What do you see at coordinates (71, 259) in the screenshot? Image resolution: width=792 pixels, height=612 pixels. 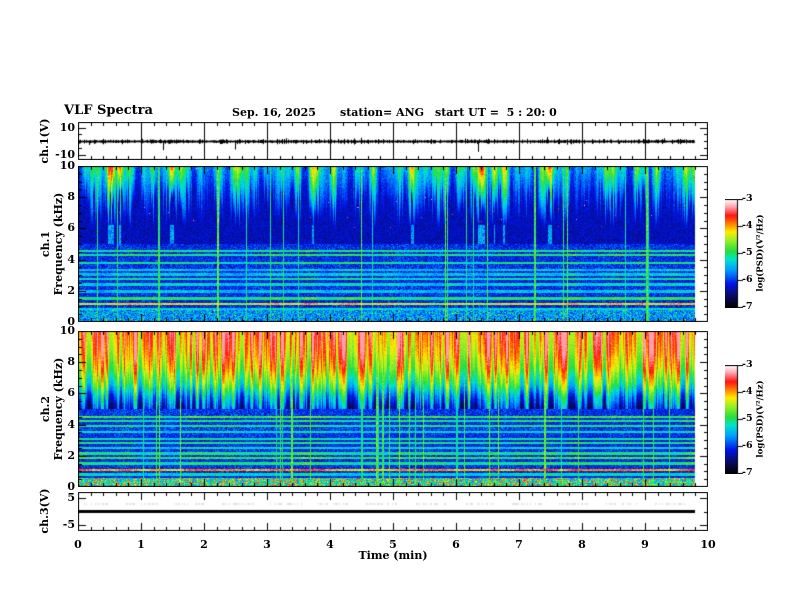 I see `ch1-spec-ytick-4: 4` at bounding box center [71, 259].